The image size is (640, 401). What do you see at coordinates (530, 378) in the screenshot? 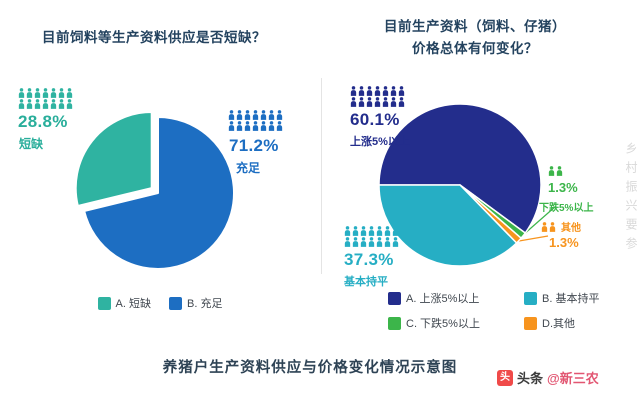
I see `brand-name: 头条` at bounding box center [530, 378].